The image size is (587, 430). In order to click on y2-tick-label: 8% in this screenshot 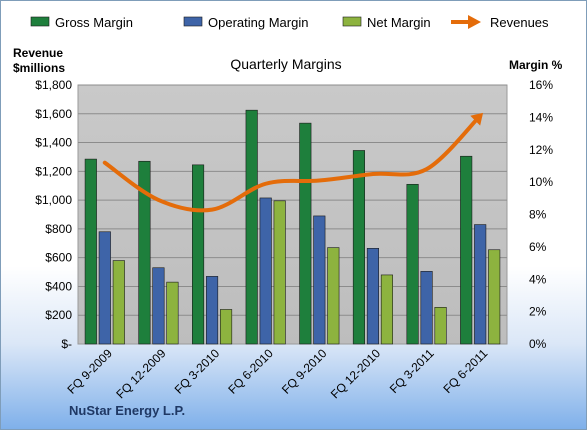, I will do `click(538, 215)`.